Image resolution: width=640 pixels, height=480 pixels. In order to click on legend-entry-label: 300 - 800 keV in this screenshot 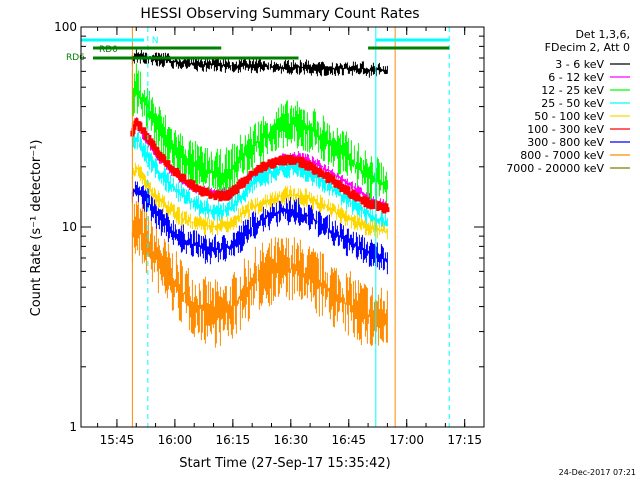, I will do `click(565, 142)`.